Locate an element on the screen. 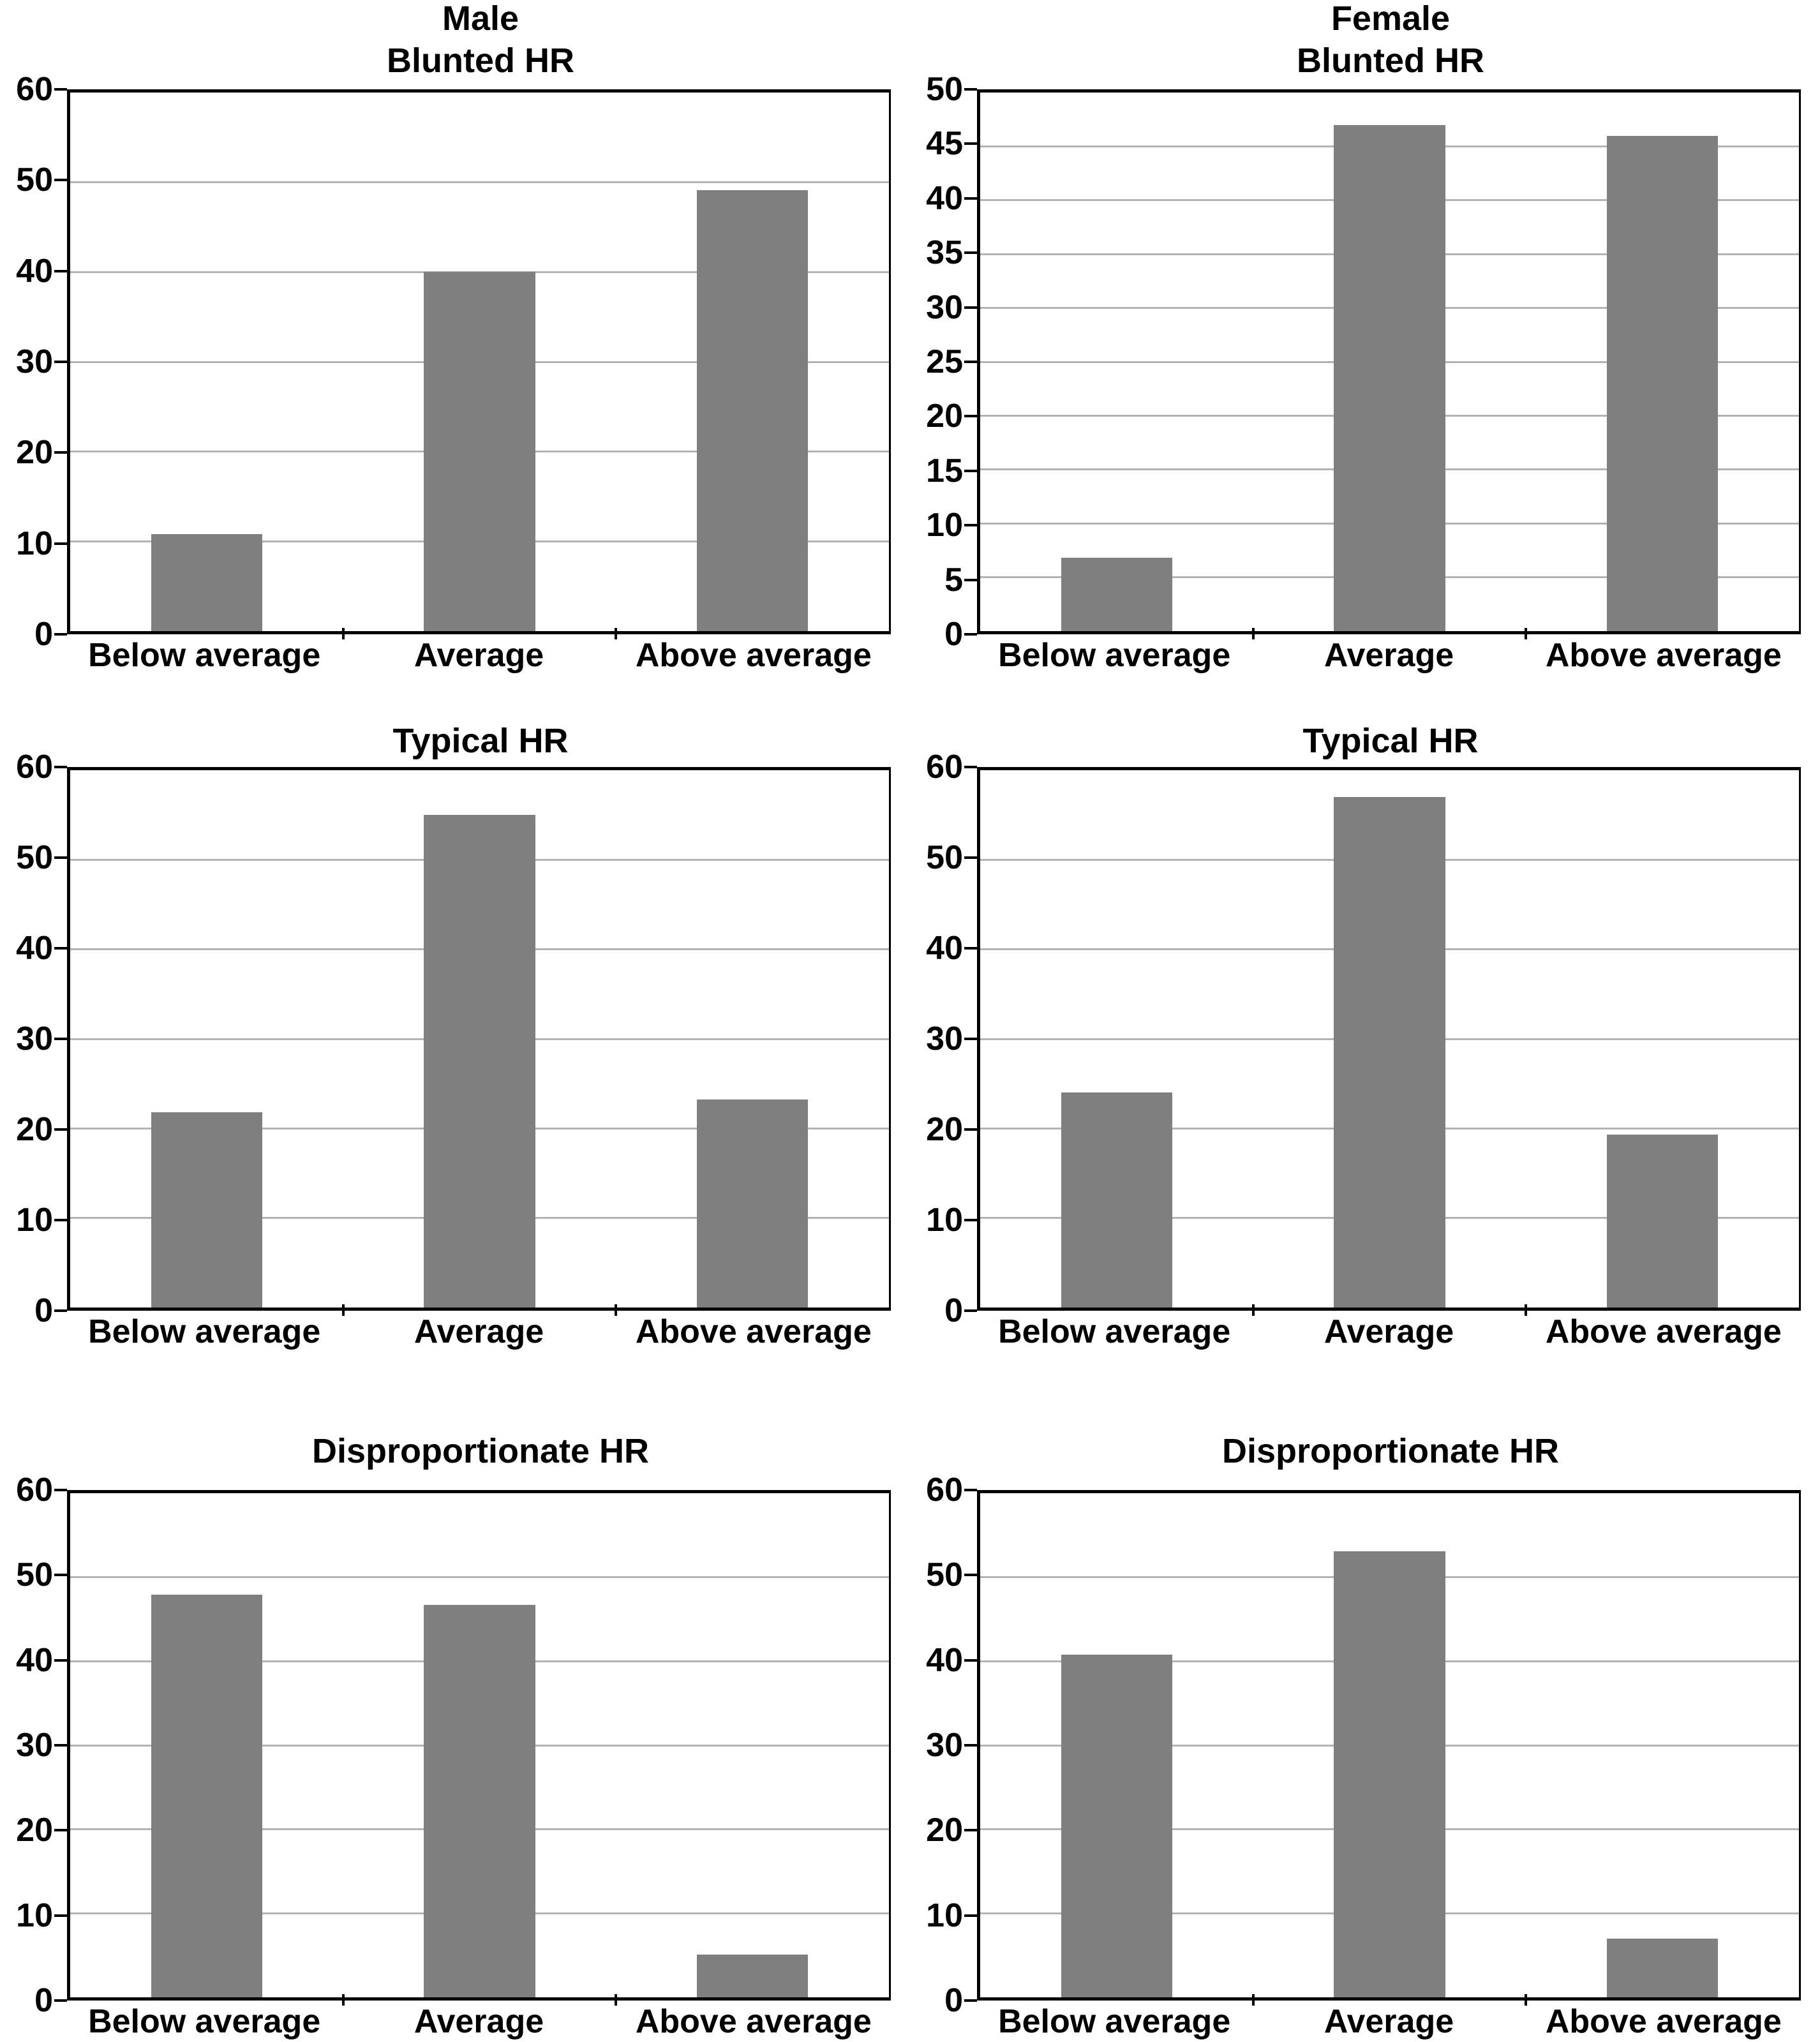  chart-title-area: Female Blunted HR is located at coordinates (1365, 44).